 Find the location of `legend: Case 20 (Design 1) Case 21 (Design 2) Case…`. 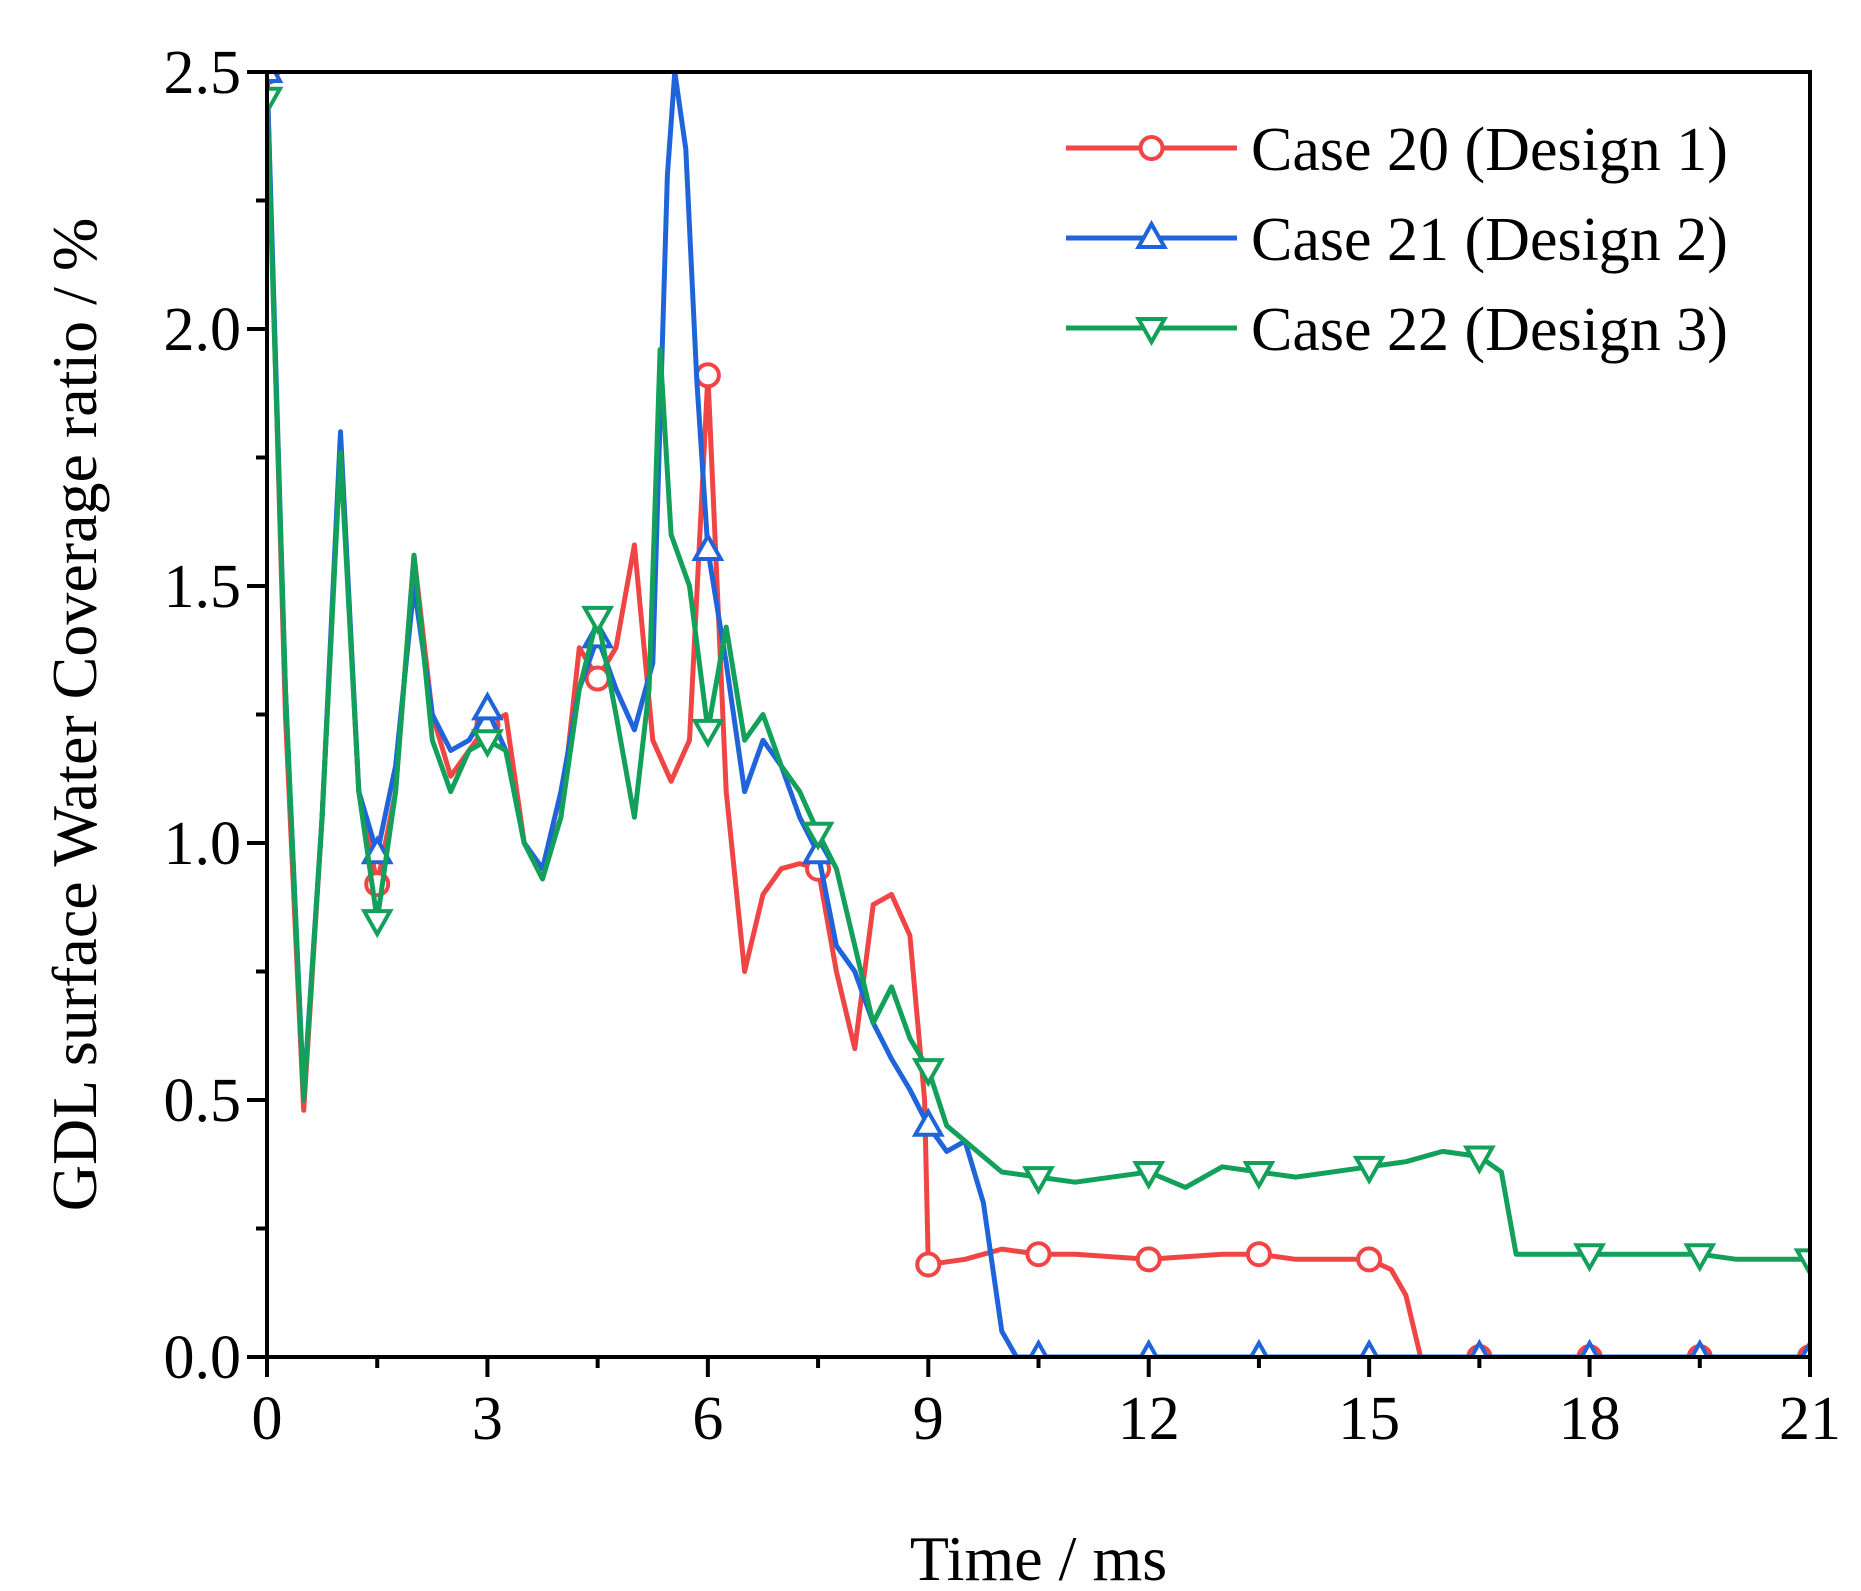

legend: Case 20 (Design 1) Case 21 (Design 2) Case… is located at coordinates (1397, 240).